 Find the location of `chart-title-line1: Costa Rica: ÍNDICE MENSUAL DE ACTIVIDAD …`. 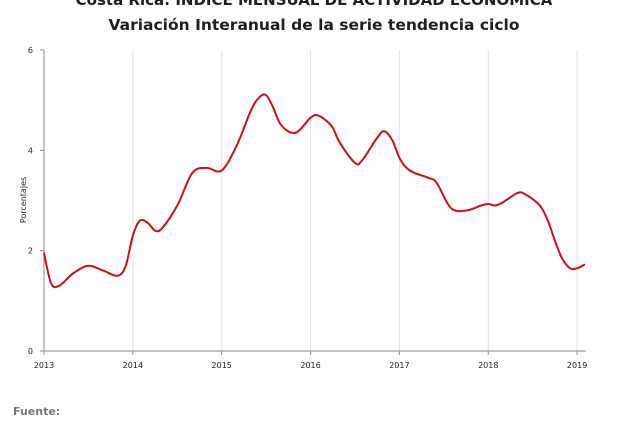

chart-title-line1: Costa Rica: ÍNDICE MENSUAL DE ACTIVIDAD … is located at coordinates (314, 4).